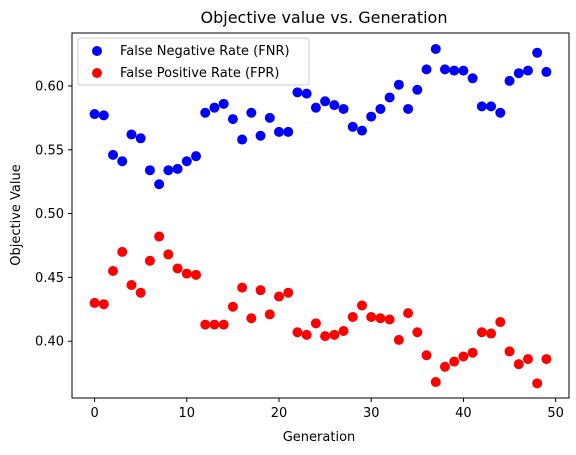 Image resolution: width=576 pixels, height=455 pixels. I want to click on y-tick-label: 0.50, so click(49, 214).